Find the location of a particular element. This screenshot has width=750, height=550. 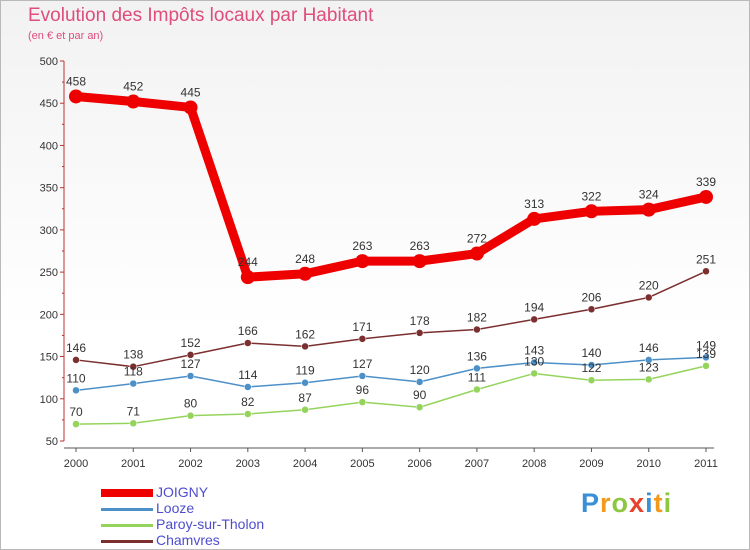

data-label: 111 is located at coordinates (477, 377).